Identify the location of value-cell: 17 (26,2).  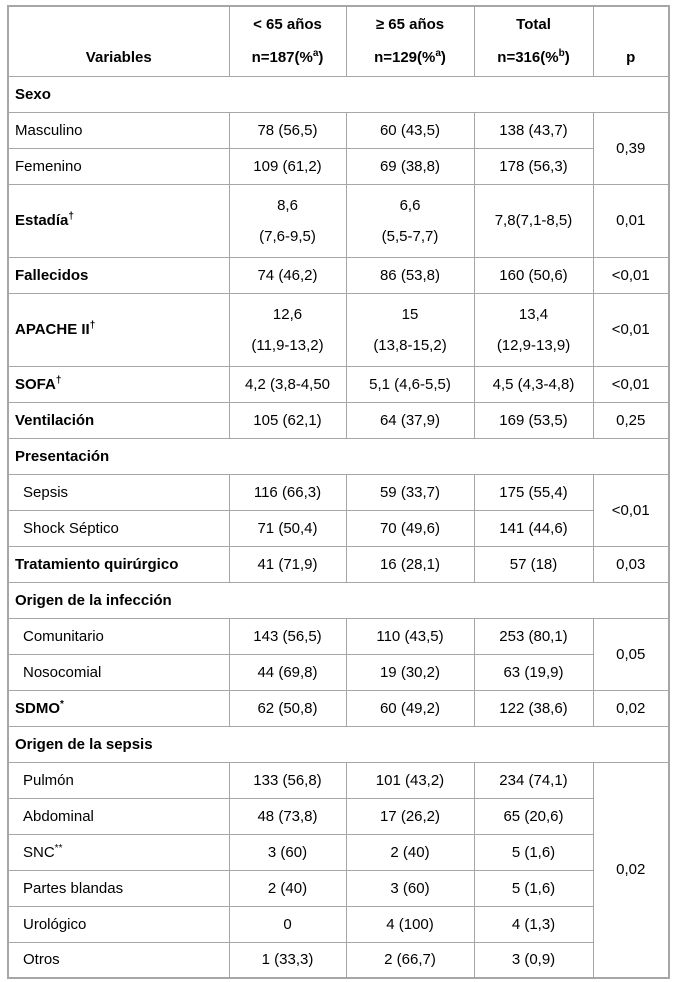
(410, 816).